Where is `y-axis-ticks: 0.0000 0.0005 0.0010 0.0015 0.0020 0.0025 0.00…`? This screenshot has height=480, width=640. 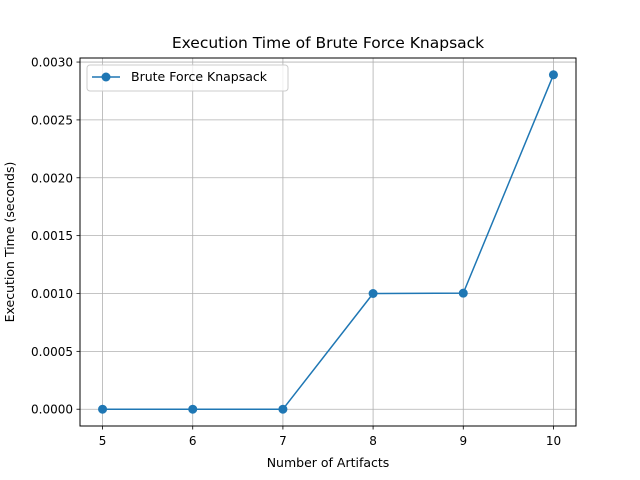 y-axis-ticks: 0.0000 0.0005 0.0010 0.0015 0.0020 0.0025 0.00… is located at coordinates (55, 236).